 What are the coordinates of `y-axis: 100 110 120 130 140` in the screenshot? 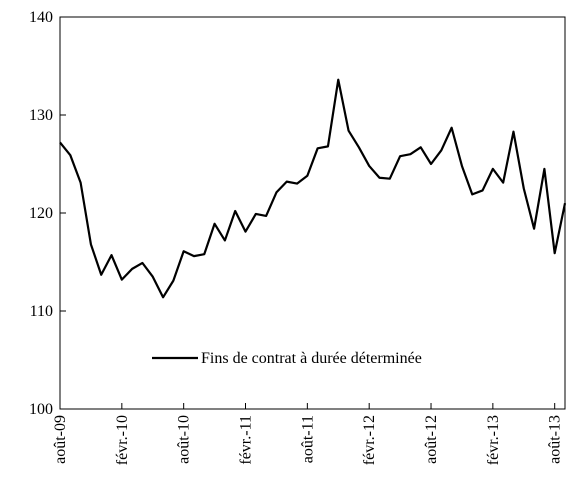 It's located at (47, 213).